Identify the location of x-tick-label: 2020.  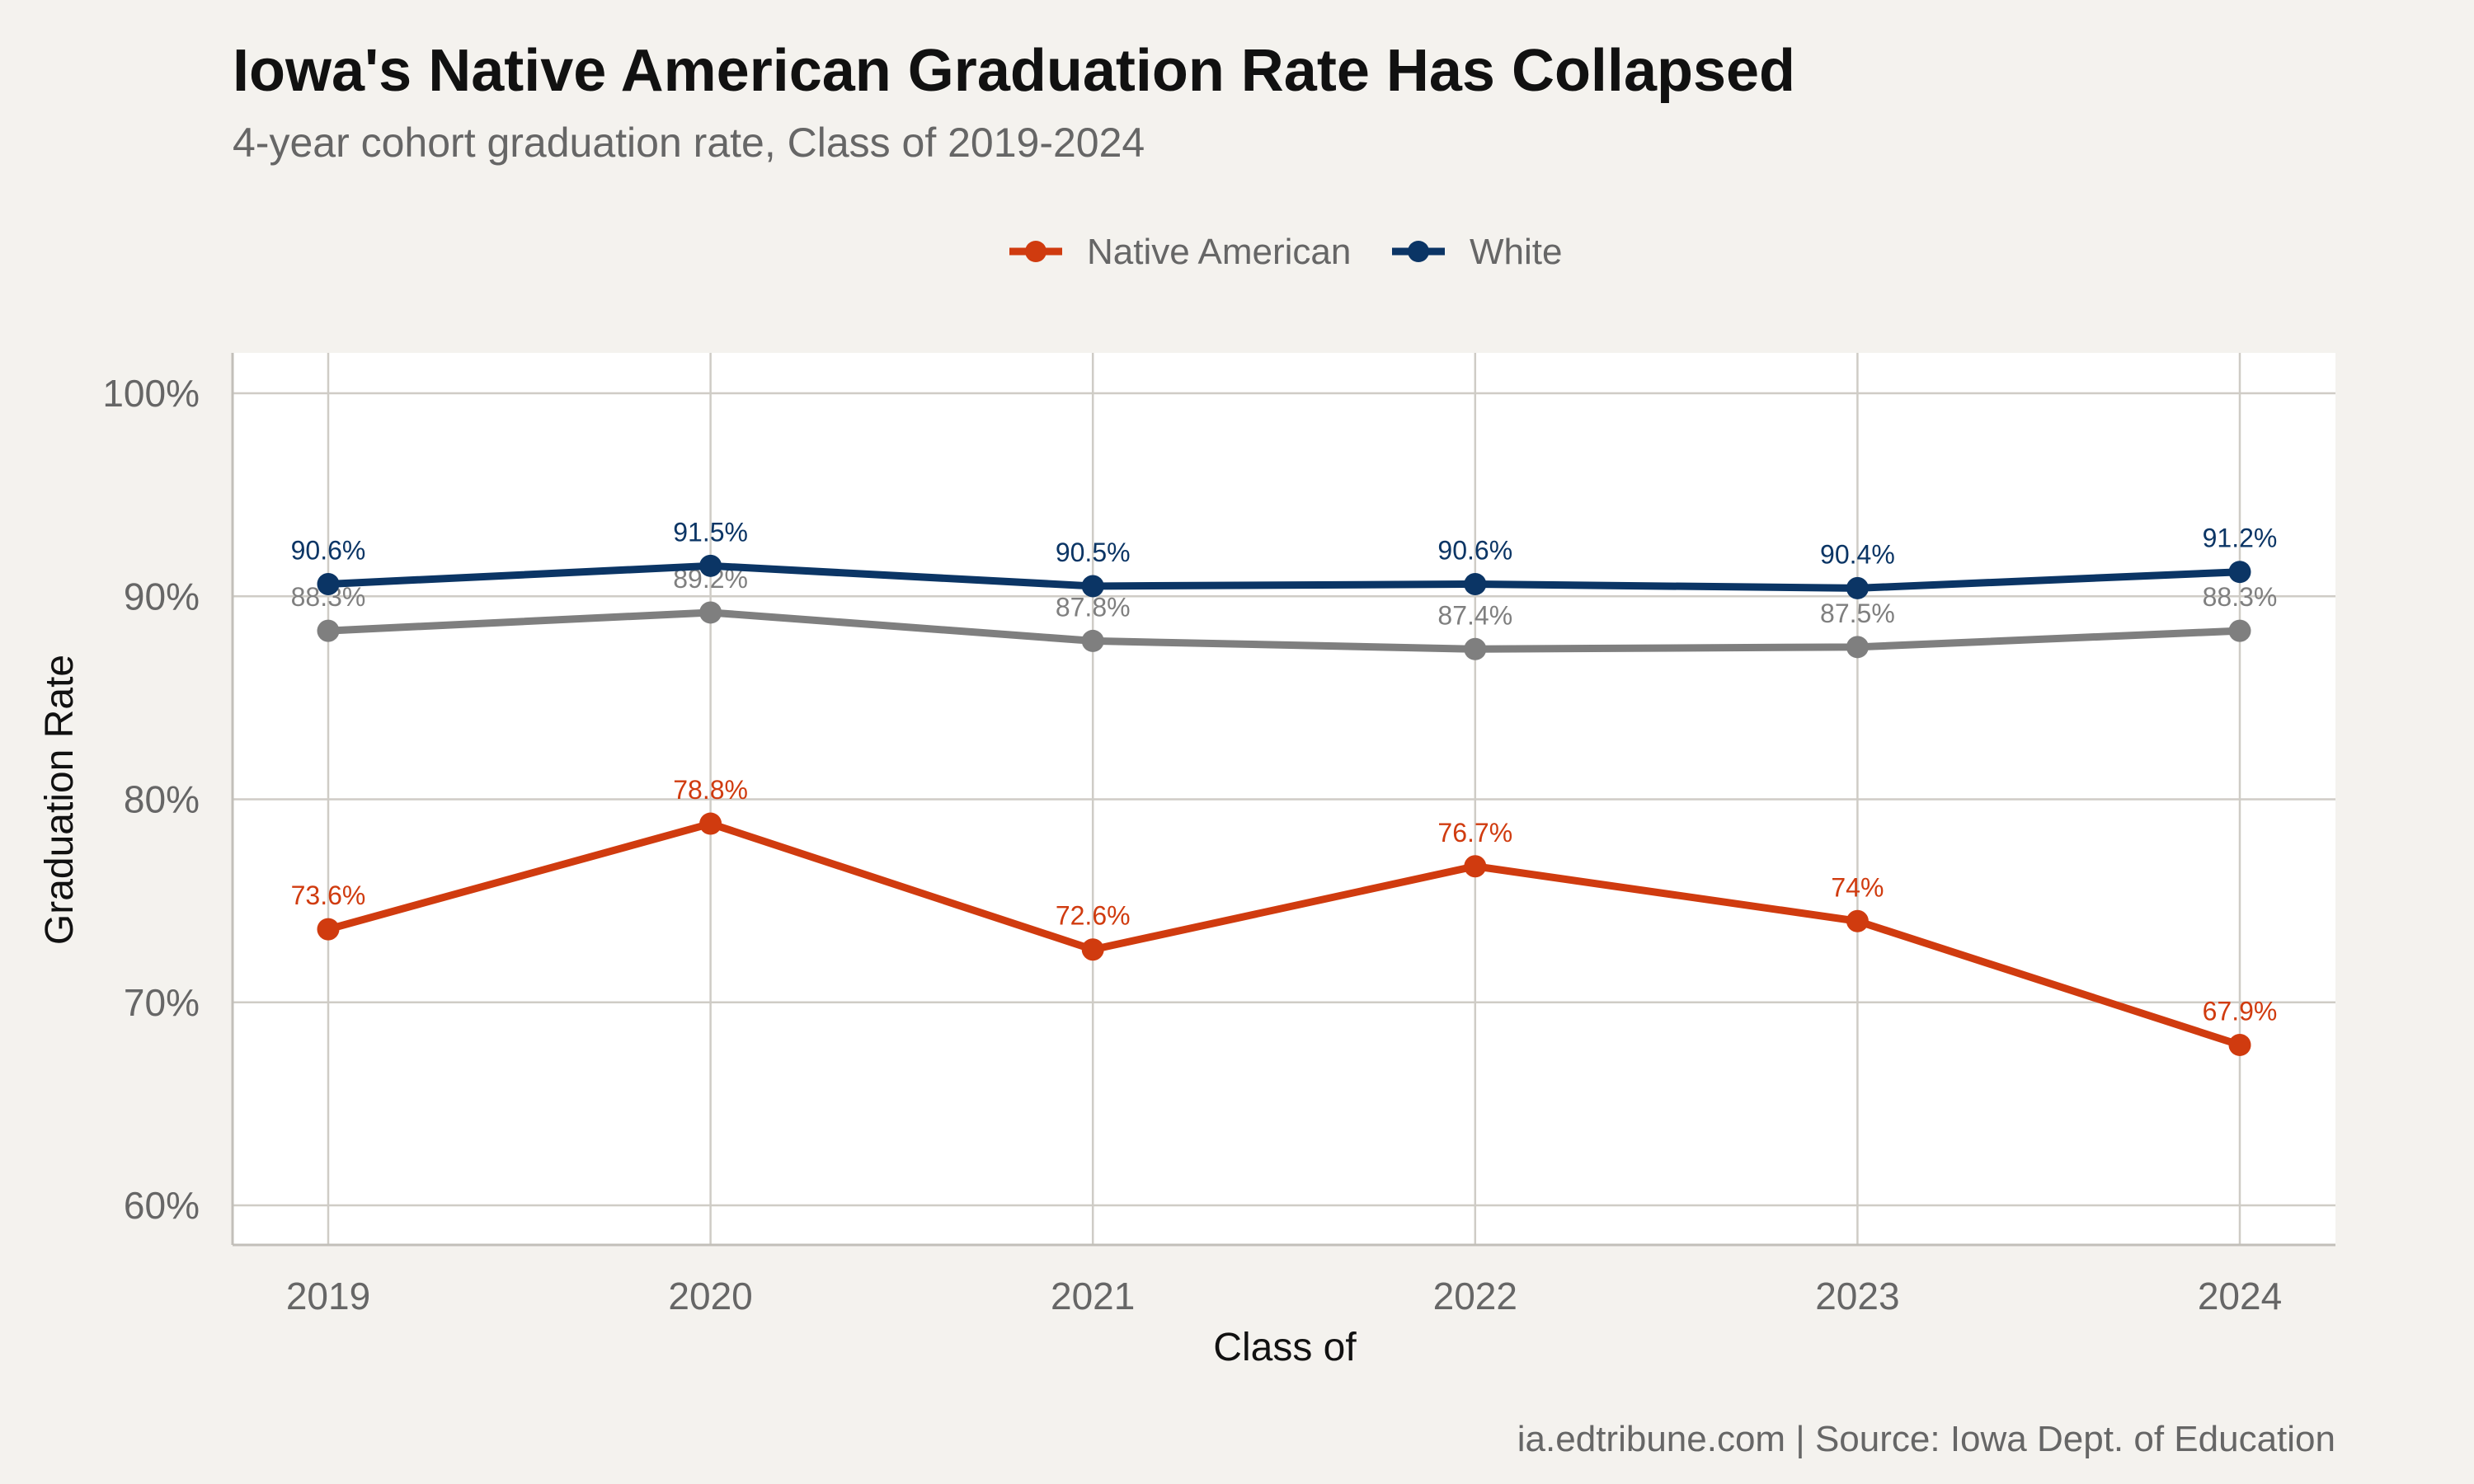
(710, 1296).